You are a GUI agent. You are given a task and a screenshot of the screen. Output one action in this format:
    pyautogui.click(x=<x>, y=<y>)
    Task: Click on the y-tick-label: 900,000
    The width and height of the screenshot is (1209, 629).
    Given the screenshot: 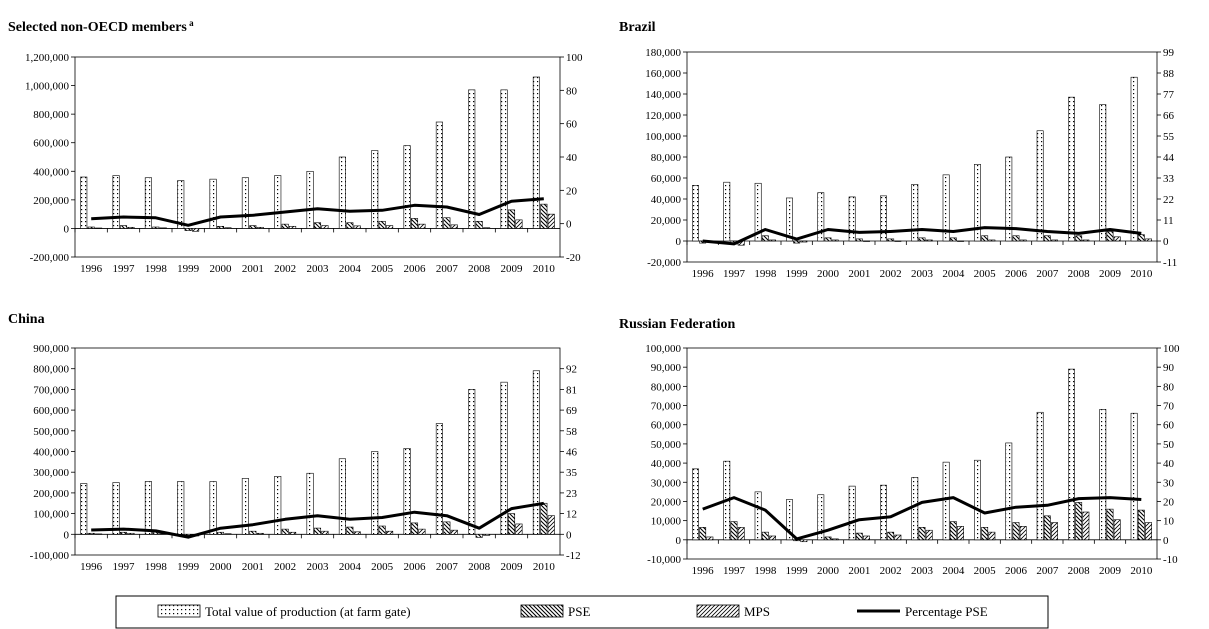 What is the action you would take?
    pyautogui.click(x=51, y=349)
    